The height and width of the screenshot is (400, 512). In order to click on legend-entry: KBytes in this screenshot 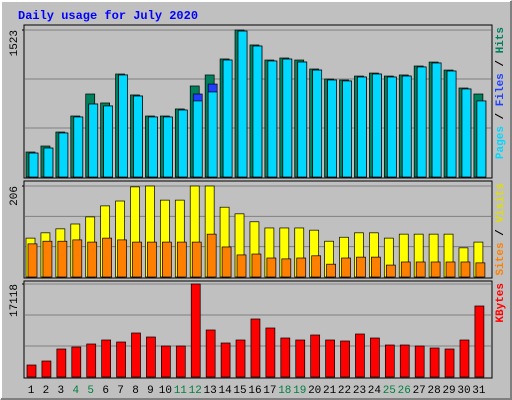, I will do `click(501, 303)`.